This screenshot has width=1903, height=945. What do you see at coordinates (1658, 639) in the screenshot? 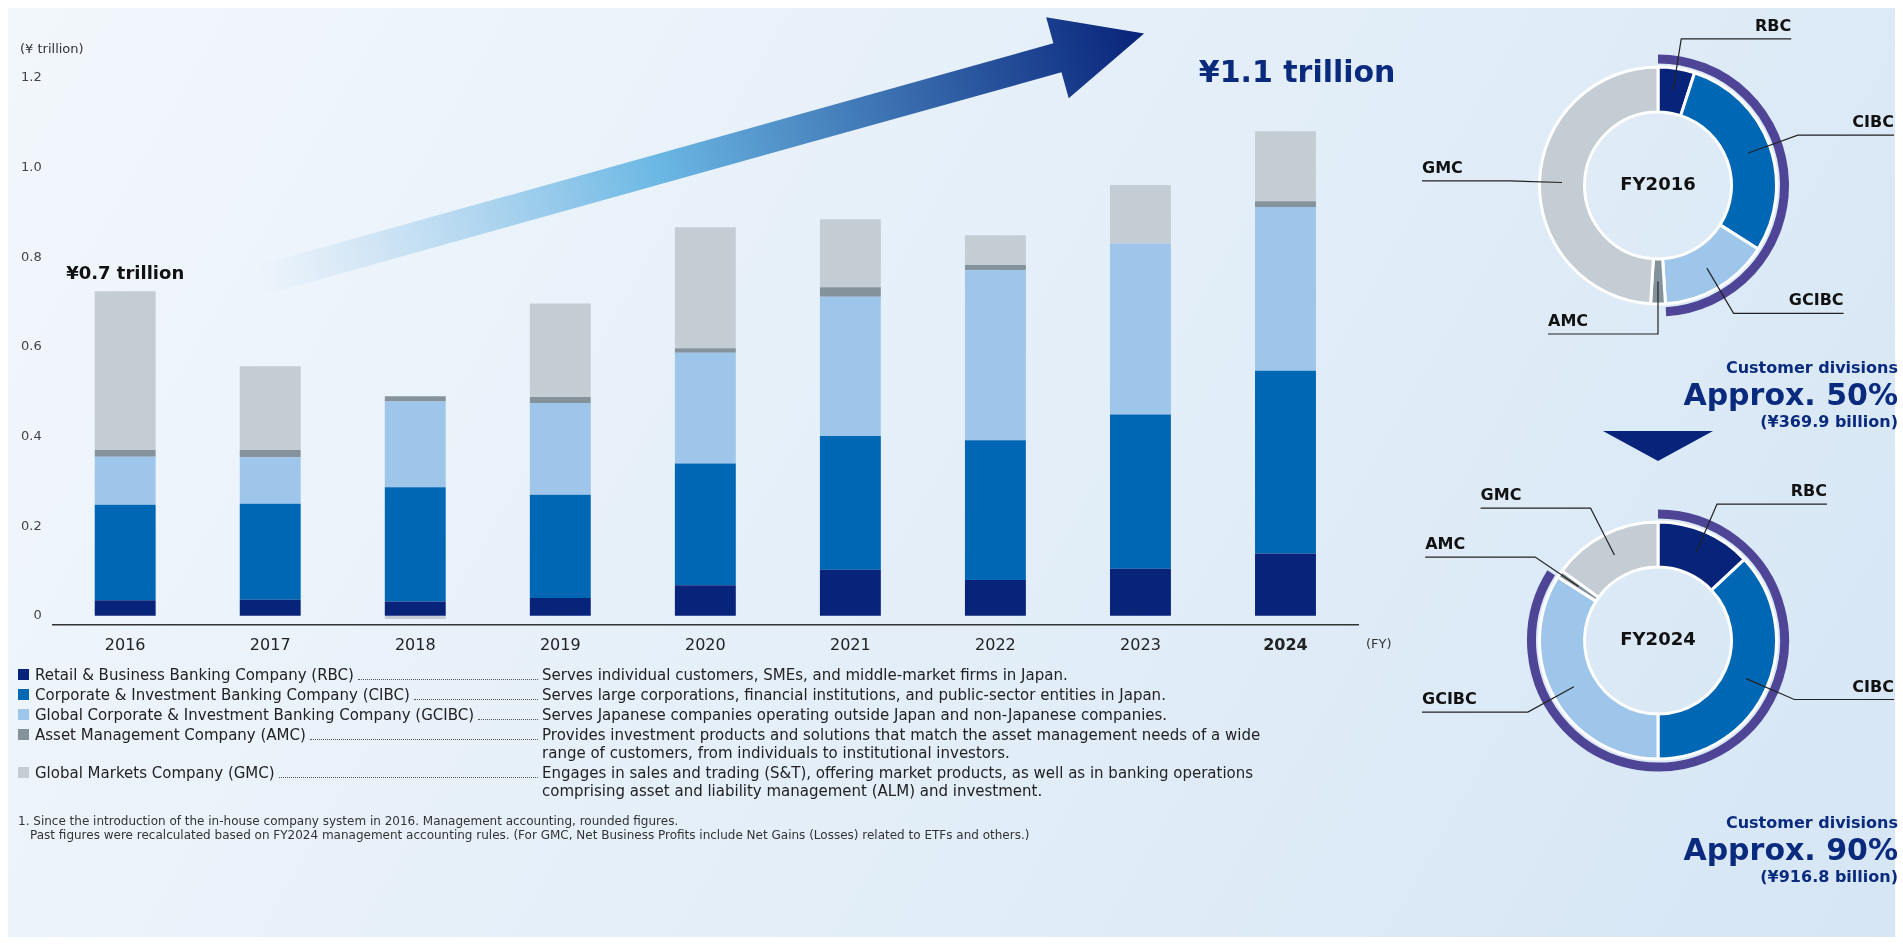
I see `text: FY2024` at bounding box center [1658, 639].